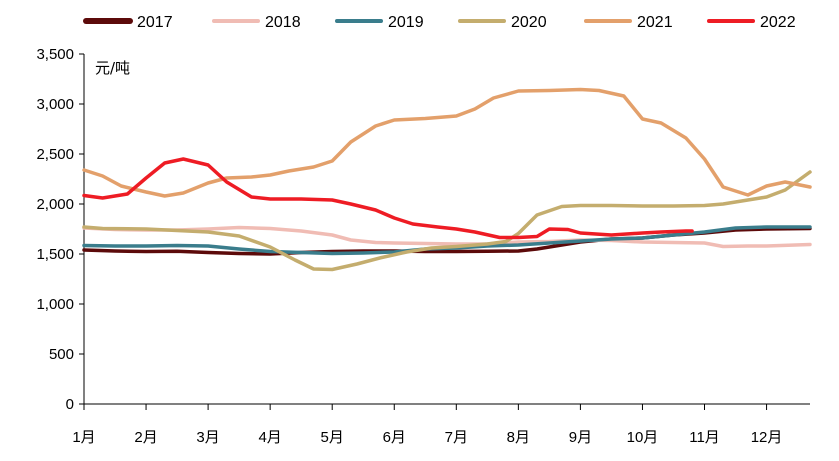 Image resolution: width=839 pixels, height=461 pixels. What do you see at coordinates (83, 437) in the screenshot?
I see `x-tick-label: 1月` at bounding box center [83, 437].